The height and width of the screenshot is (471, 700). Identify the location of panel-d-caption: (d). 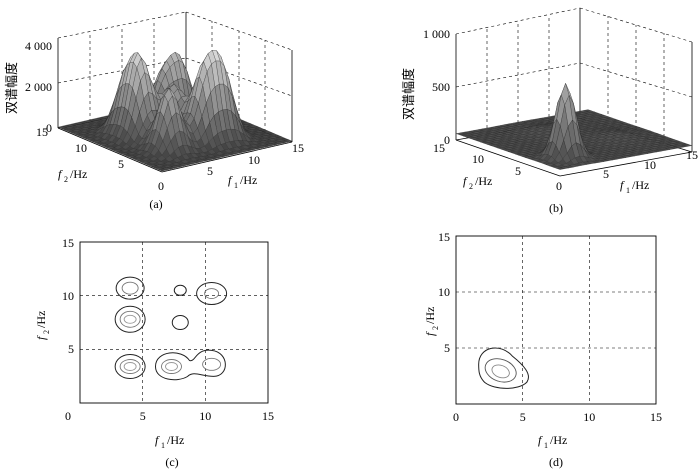
(556, 462).